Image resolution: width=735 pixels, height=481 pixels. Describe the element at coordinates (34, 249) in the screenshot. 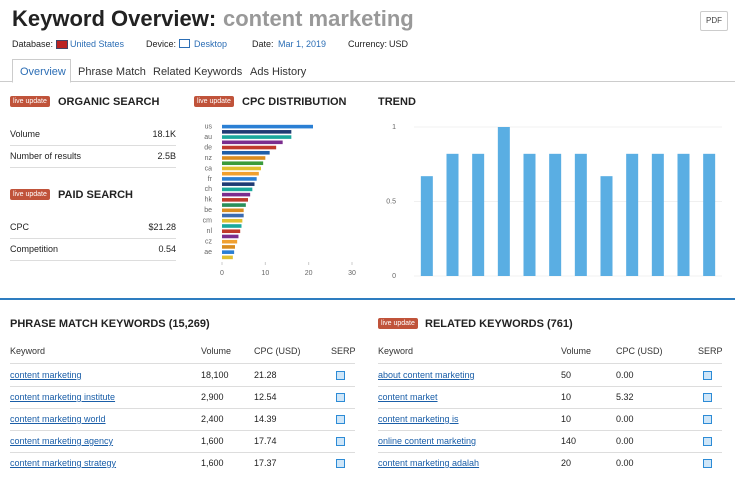

I see `metric-label: Competition` at that location.